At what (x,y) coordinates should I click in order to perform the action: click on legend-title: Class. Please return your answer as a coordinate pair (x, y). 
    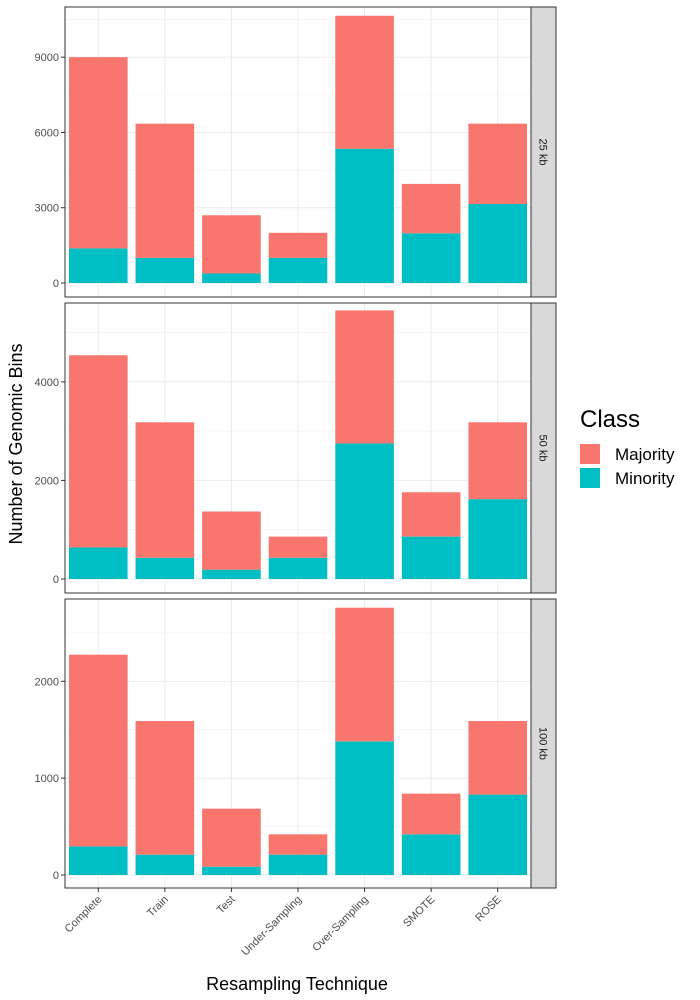
    Looking at the image, I should click on (610, 419).